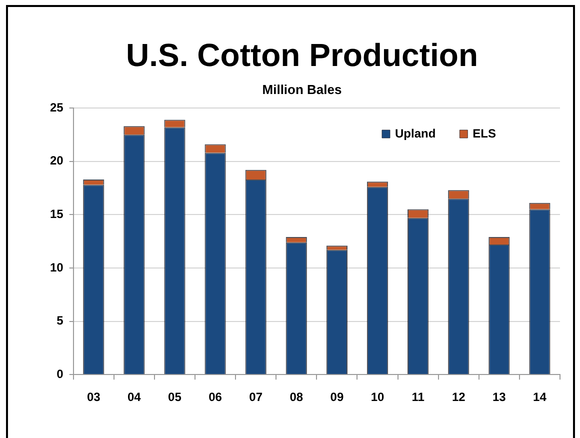 The width and height of the screenshot is (580, 438). What do you see at coordinates (540, 397) in the screenshot?
I see `x-tick-label: 14` at bounding box center [540, 397].